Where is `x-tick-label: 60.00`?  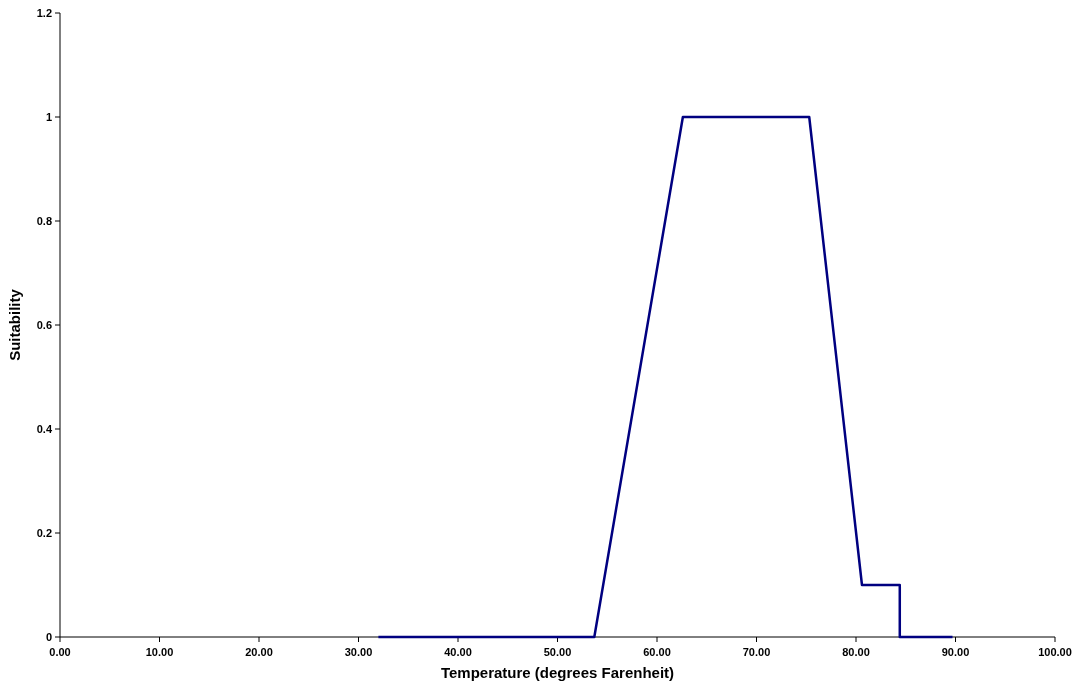
x-tick-label: 60.00 is located at coordinates (657, 652).